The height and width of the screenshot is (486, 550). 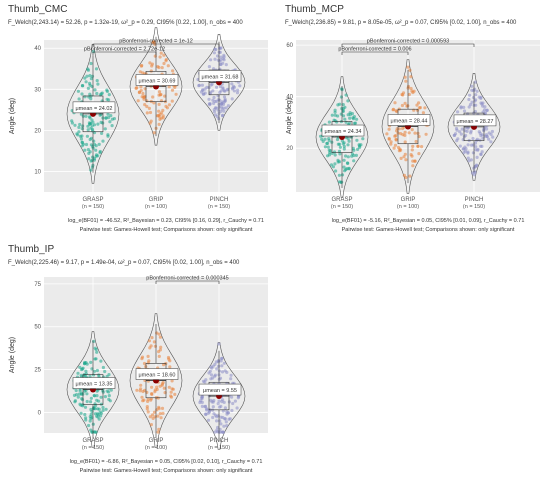 What do you see at coordinates (94, 385) in the screenshot?
I see `mean-label: μmean = 13.35` at bounding box center [94, 385].